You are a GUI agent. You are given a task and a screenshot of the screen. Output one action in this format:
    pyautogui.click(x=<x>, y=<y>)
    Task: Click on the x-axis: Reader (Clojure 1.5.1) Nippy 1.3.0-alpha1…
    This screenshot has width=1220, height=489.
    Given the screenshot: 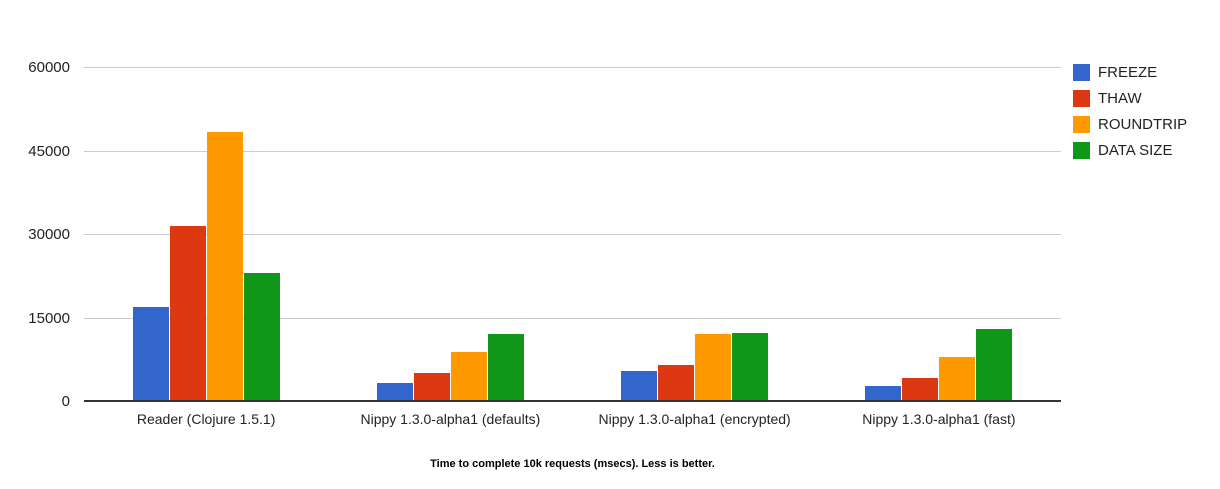 What is the action you would take?
    pyautogui.click(x=572, y=419)
    